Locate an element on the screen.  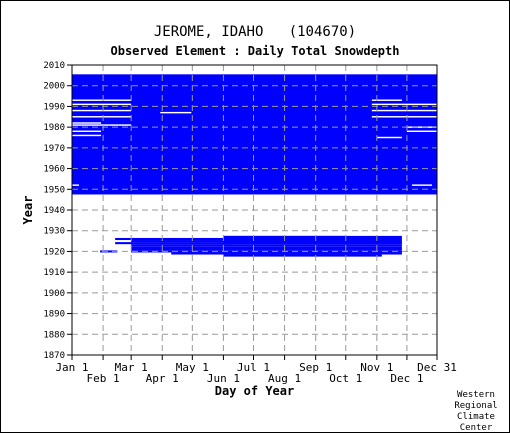
x-tick-label: Oct 1 is located at coordinates (345, 378).